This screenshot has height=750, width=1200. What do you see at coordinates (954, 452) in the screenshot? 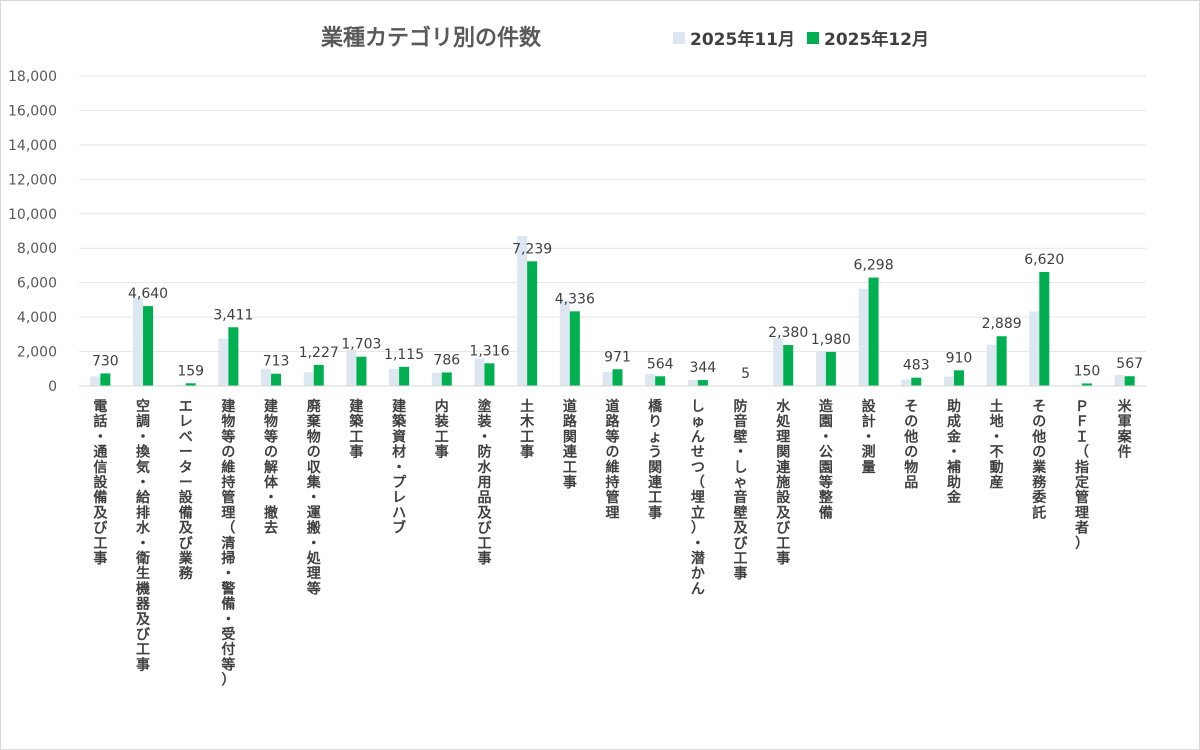
I see `category-label: 助成金・補助金` at bounding box center [954, 452].